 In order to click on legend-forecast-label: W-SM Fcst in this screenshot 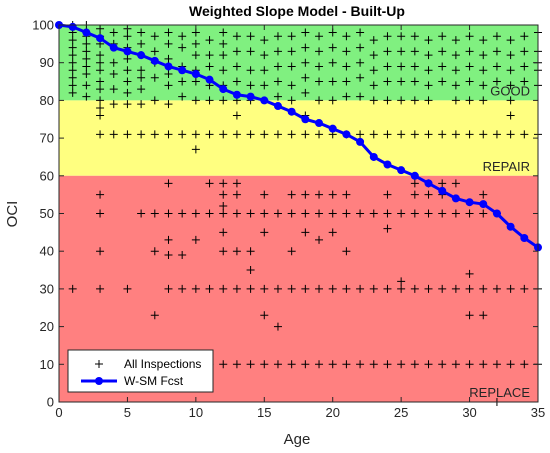, I will do `click(154, 381)`.